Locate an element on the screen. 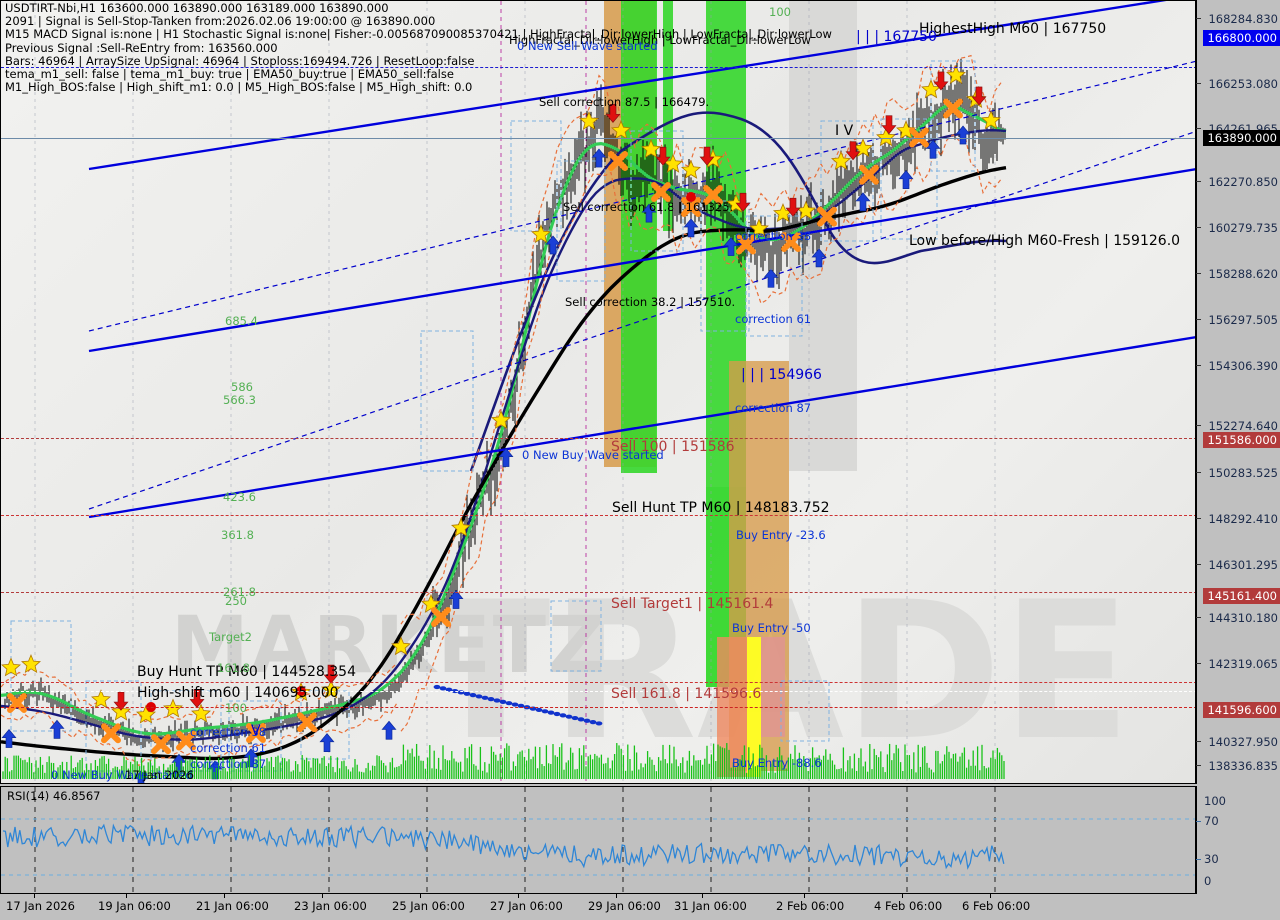  price-badge-red: 141596.600 is located at coordinates (1241, 710).